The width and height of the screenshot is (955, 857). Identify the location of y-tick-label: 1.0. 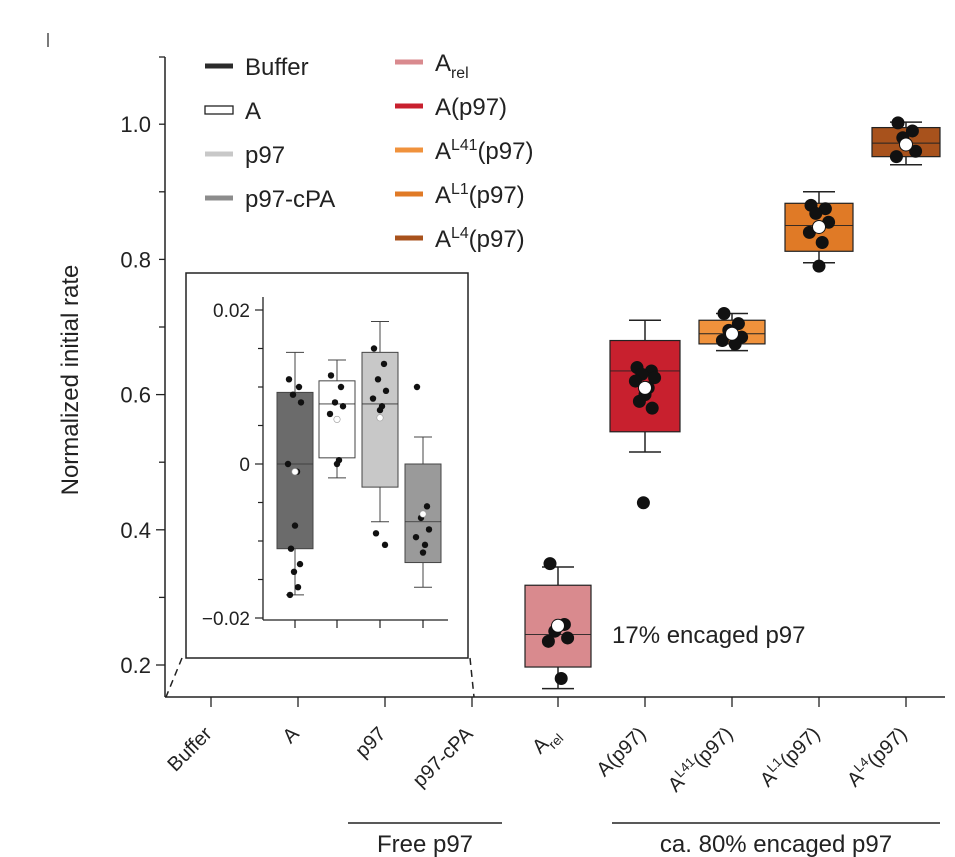
(135, 124).